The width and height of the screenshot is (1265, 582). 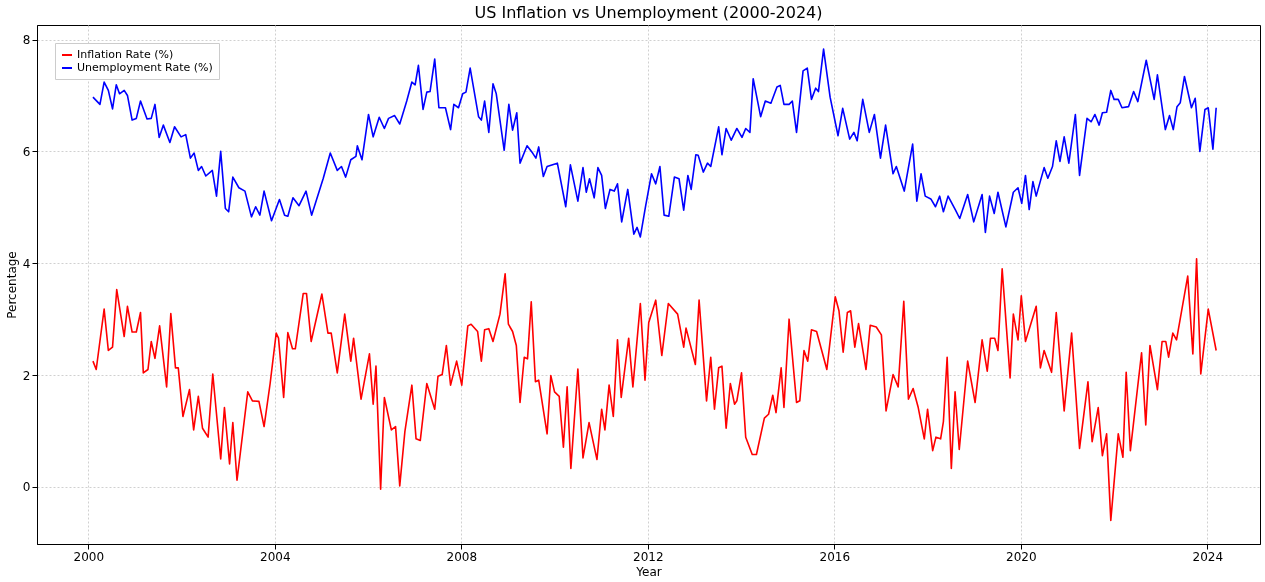 I want to click on y-tick-label: 0, so click(x=26, y=487).